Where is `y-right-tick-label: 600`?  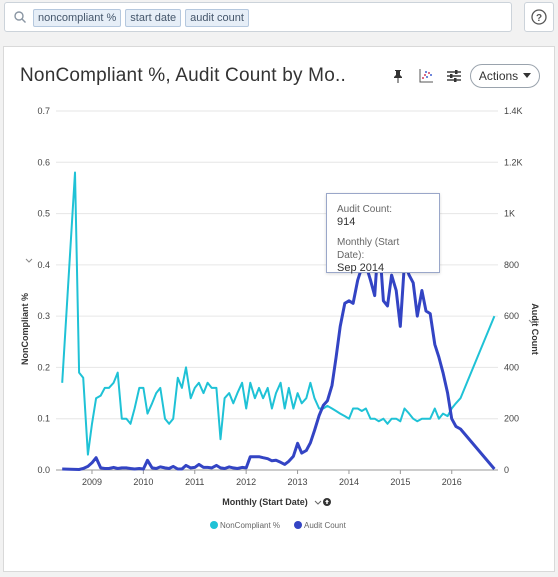 y-right-tick-label: 600 is located at coordinates (511, 316).